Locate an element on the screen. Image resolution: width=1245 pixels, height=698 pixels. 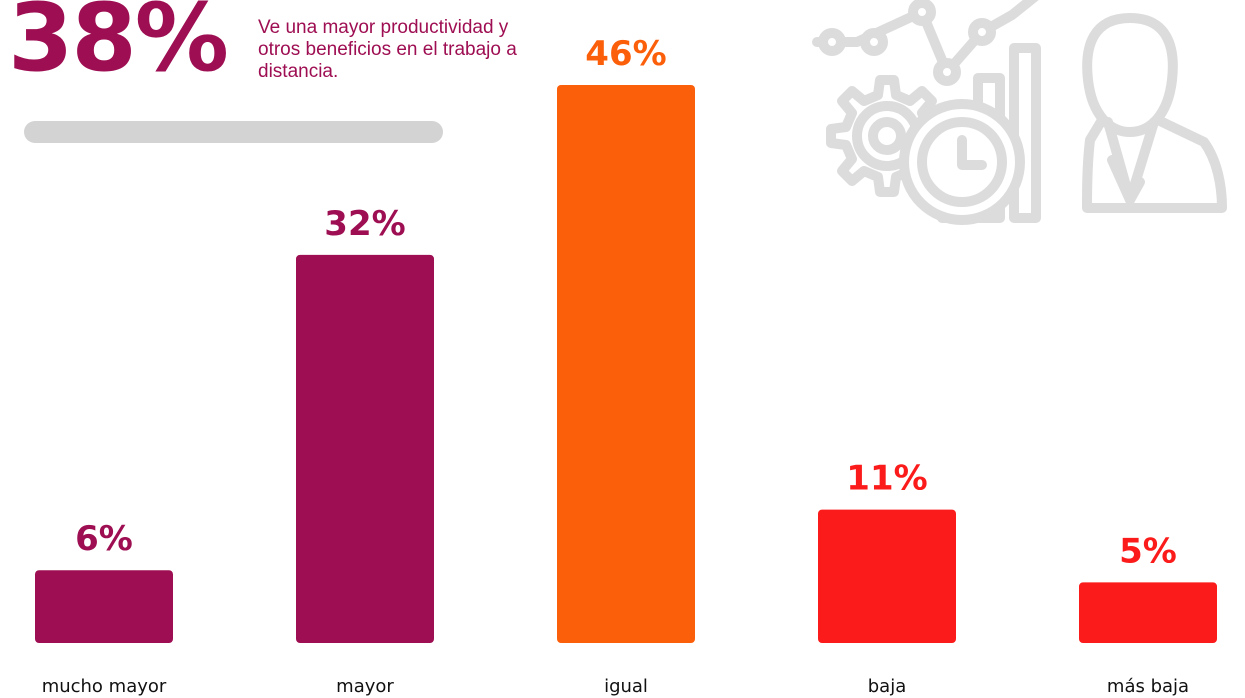
divider-bar is located at coordinates (233, 132).